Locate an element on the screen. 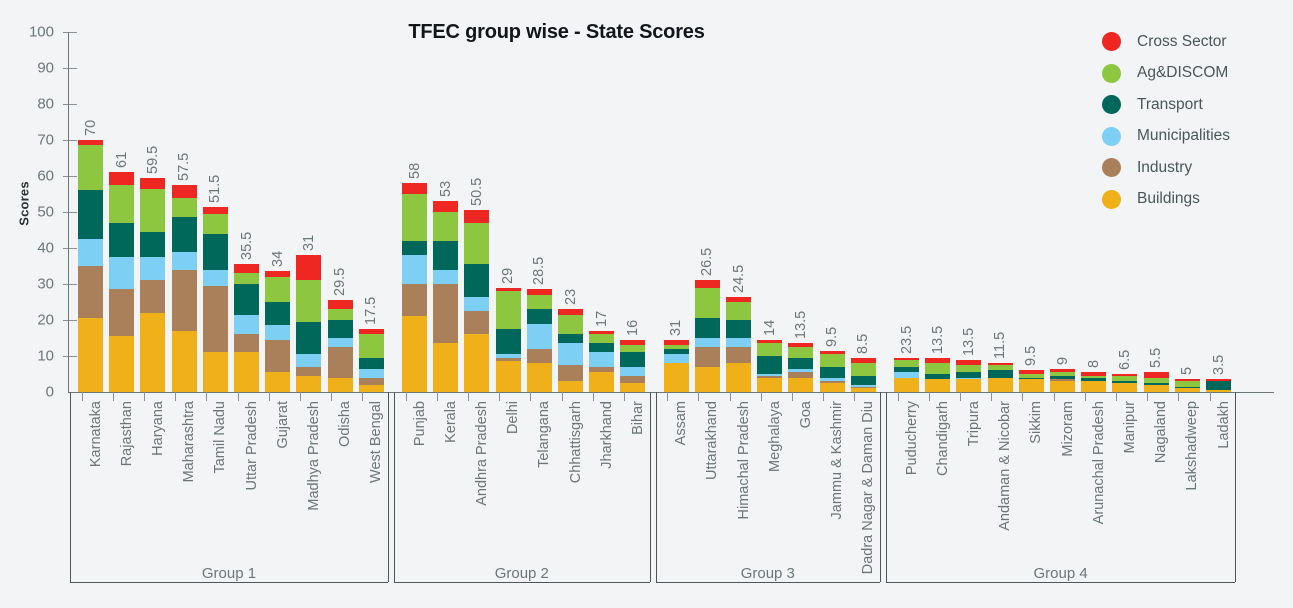 The image size is (1293, 608). stacked-bar: 26.5 is located at coordinates (707, 320).